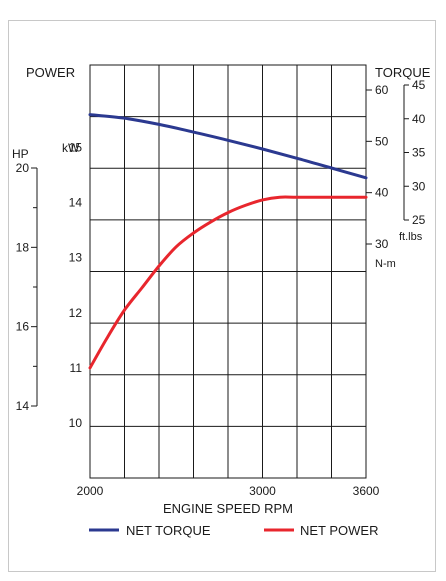  What do you see at coordinates (76, 148) in the screenshot?
I see `kw-tick-label: 15` at bounding box center [76, 148].